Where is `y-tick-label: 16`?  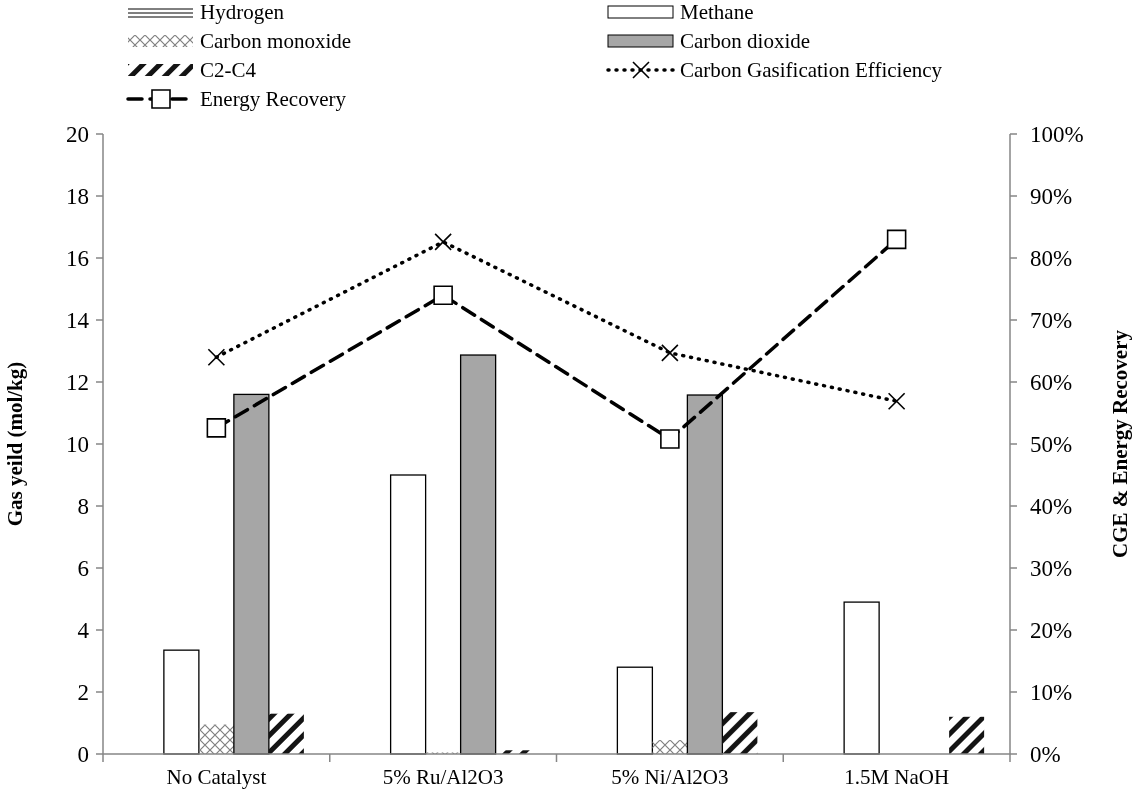 y-tick-label: 16 is located at coordinates (77, 259).